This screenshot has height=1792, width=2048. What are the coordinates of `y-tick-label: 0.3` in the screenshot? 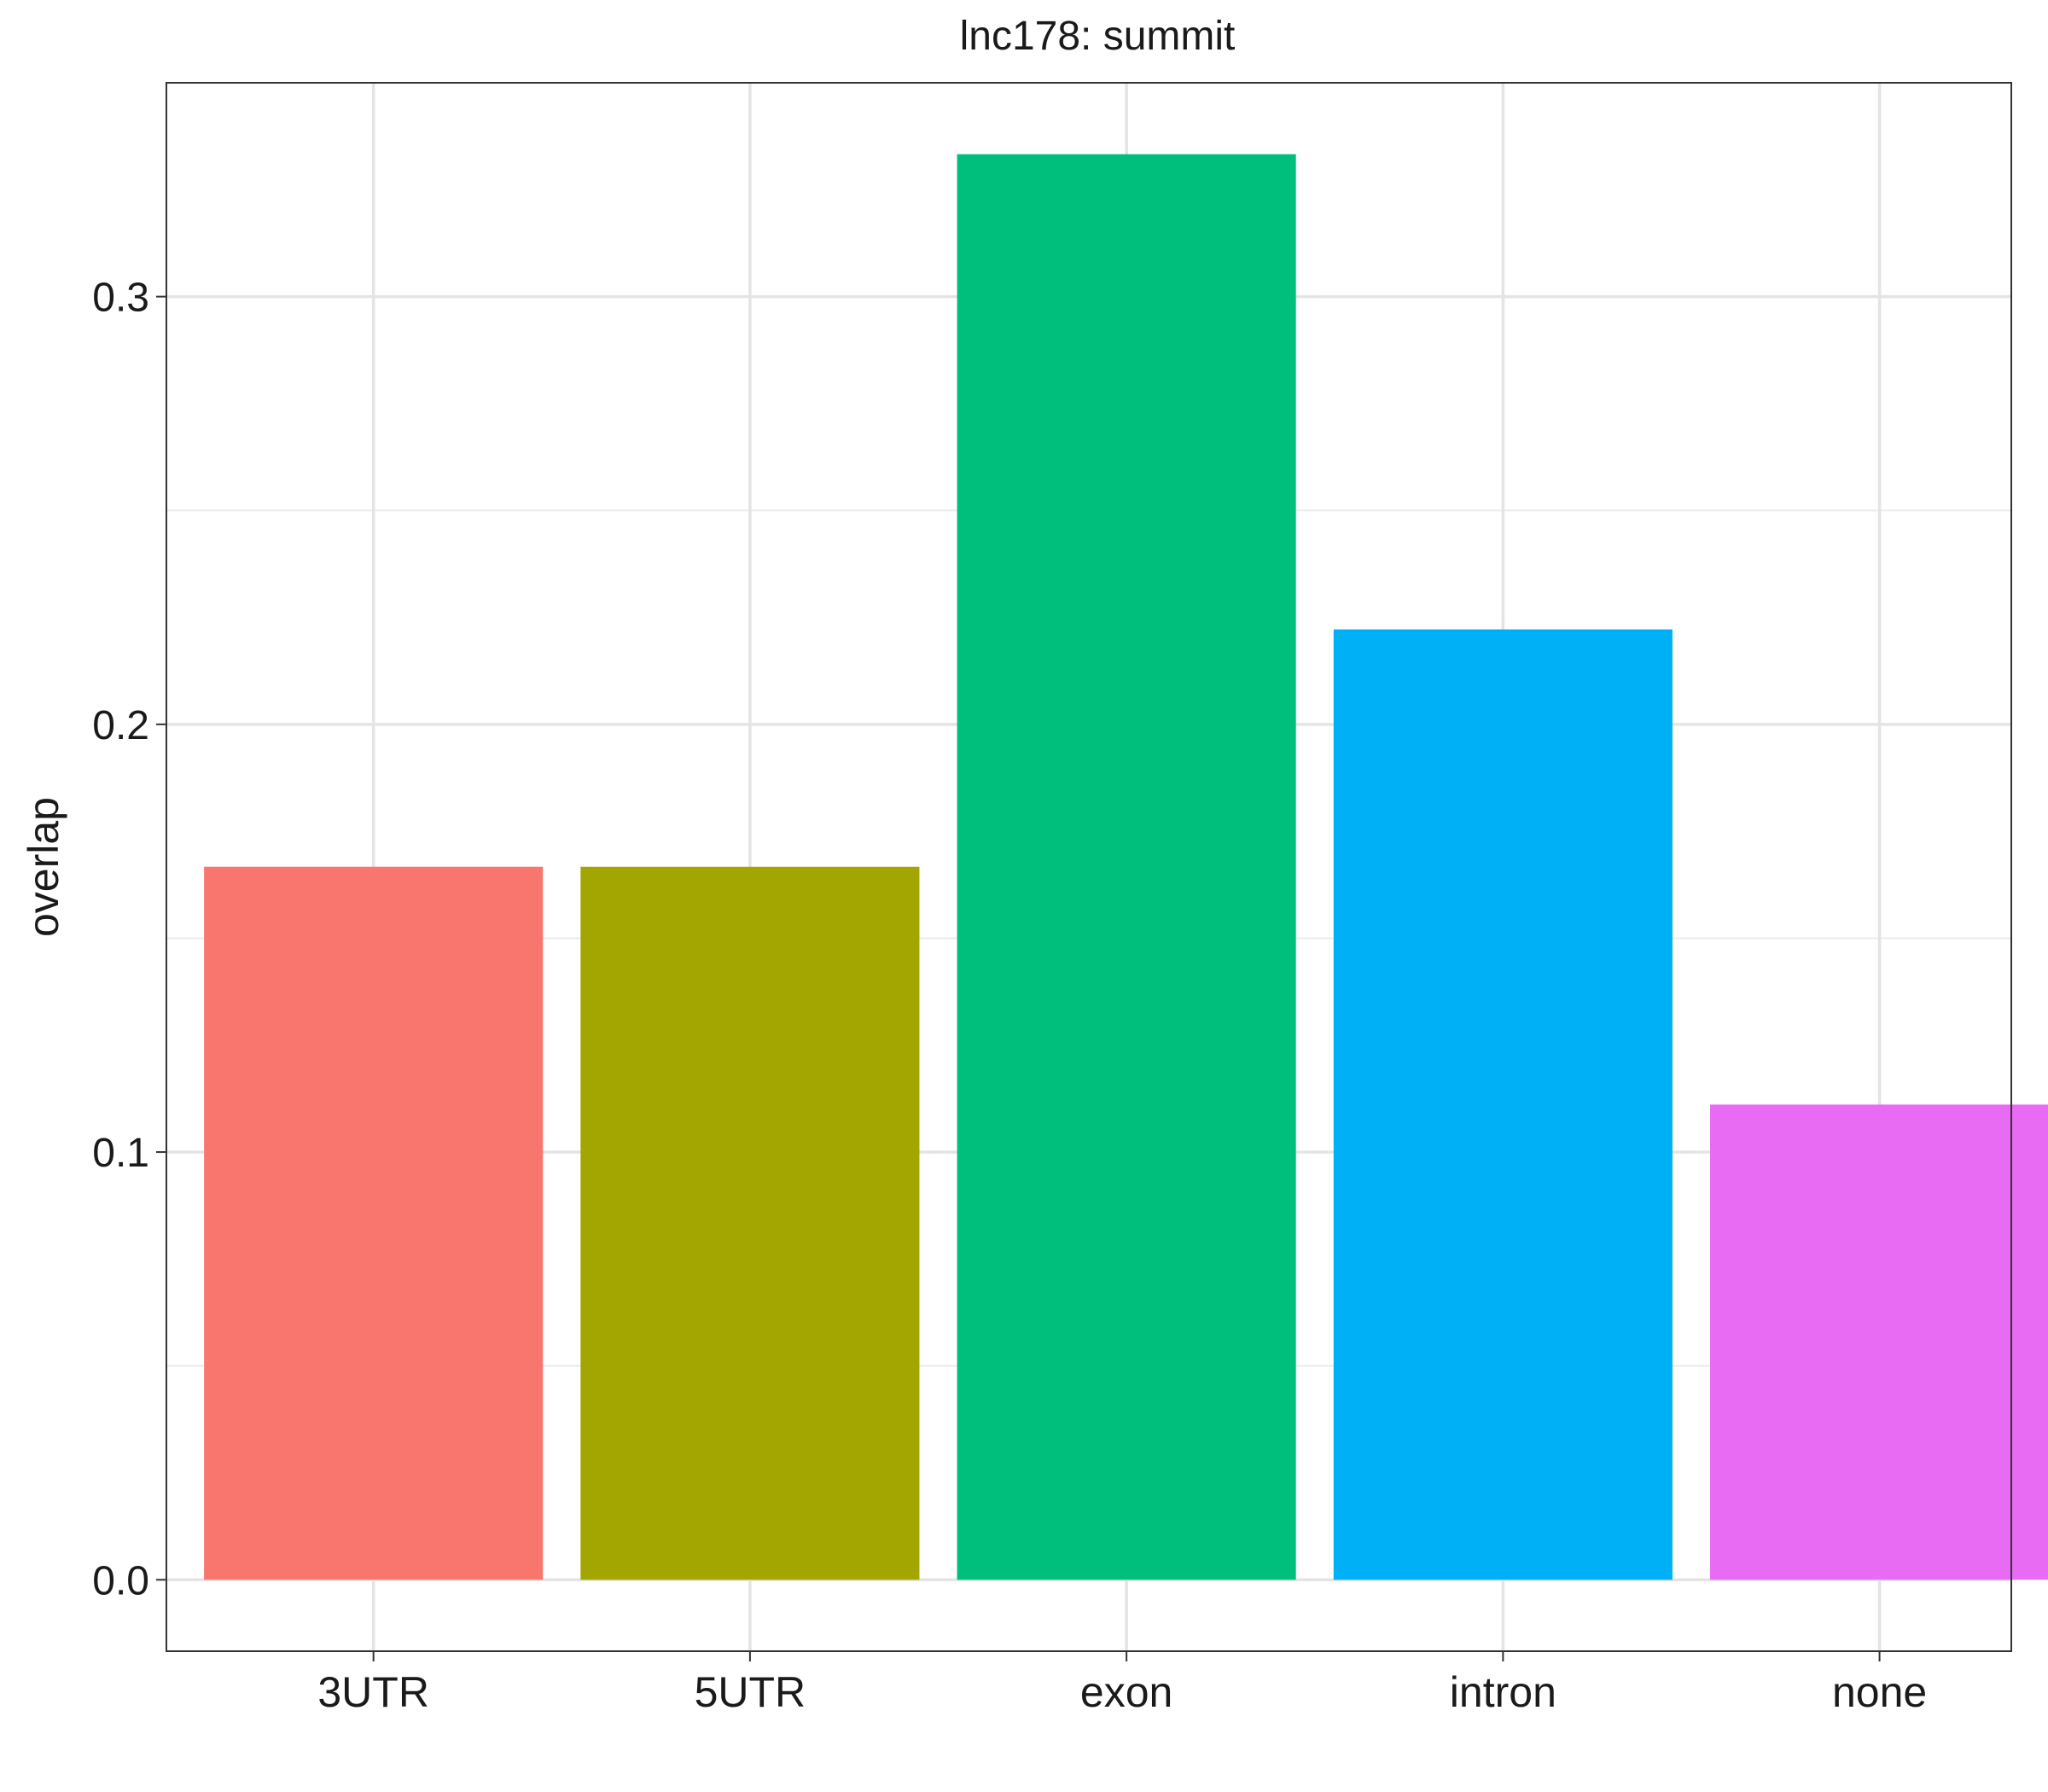 It's located at (121, 298).